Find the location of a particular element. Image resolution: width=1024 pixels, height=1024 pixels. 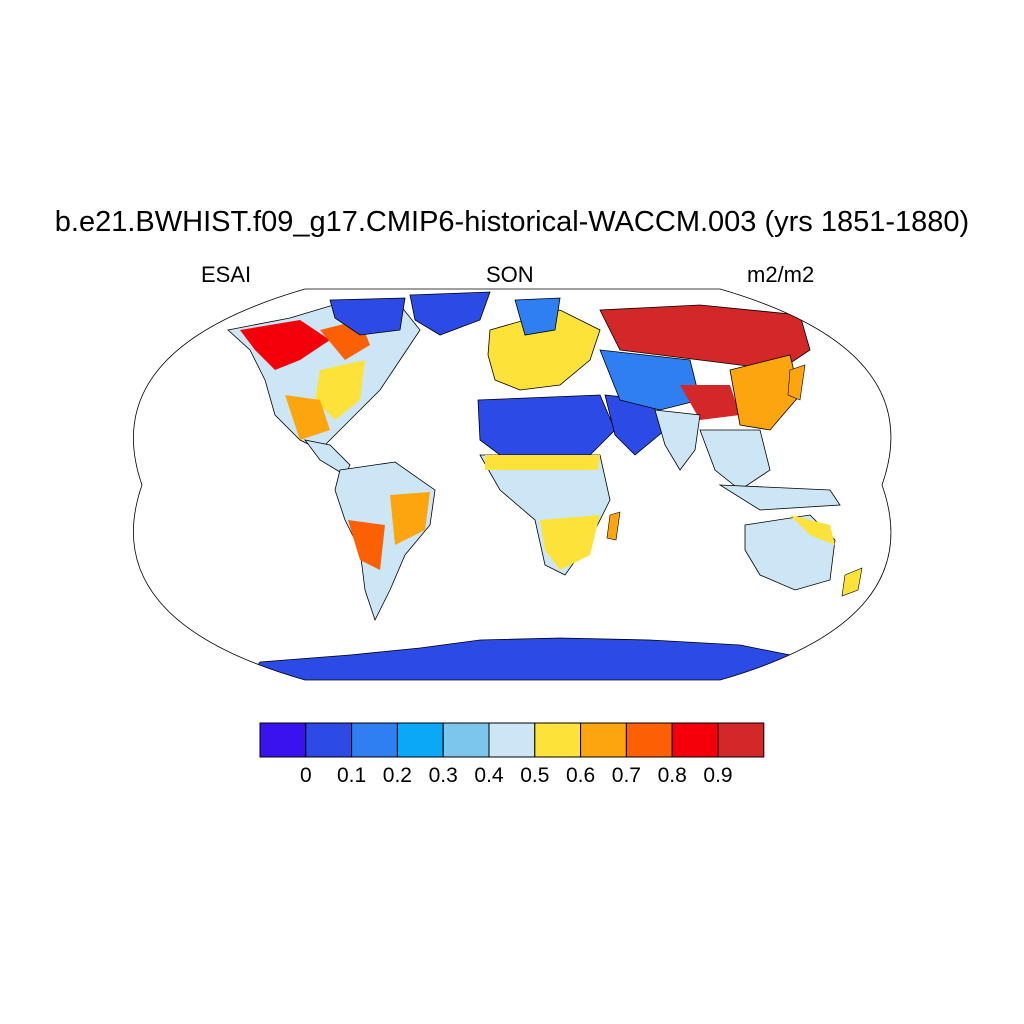

region-europe is located at coordinates (544, 350).